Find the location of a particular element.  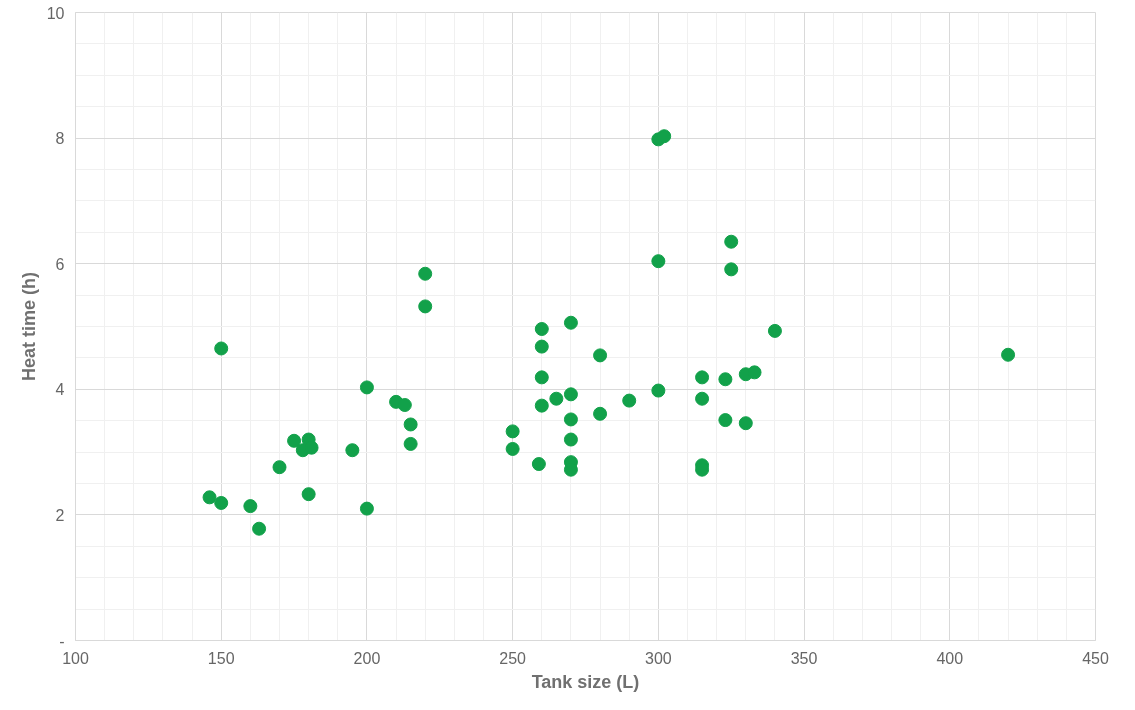

y-tick-label: 6 is located at coordinates (60, 264).